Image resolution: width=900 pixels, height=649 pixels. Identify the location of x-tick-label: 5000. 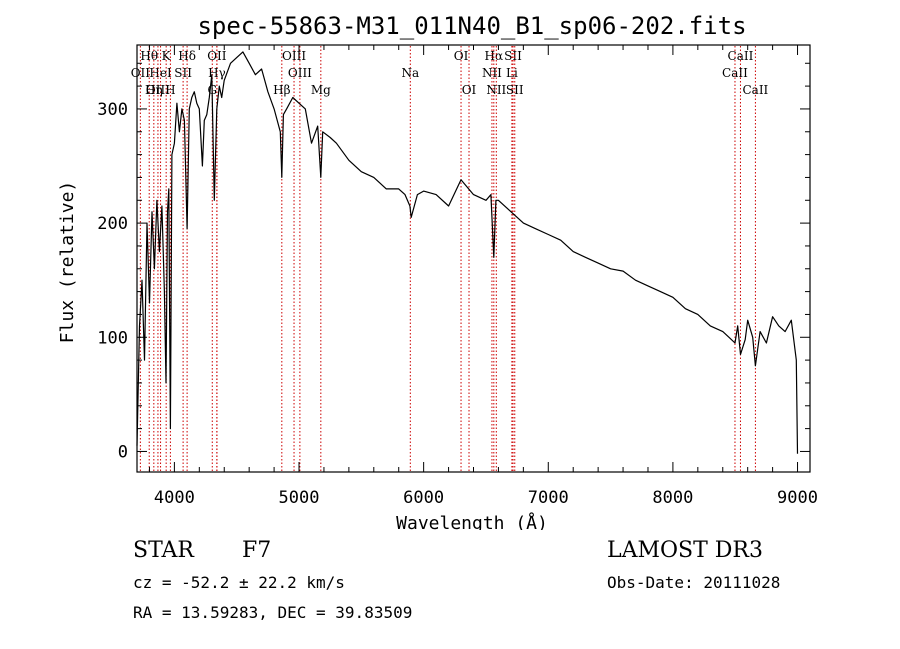
(299, 498).